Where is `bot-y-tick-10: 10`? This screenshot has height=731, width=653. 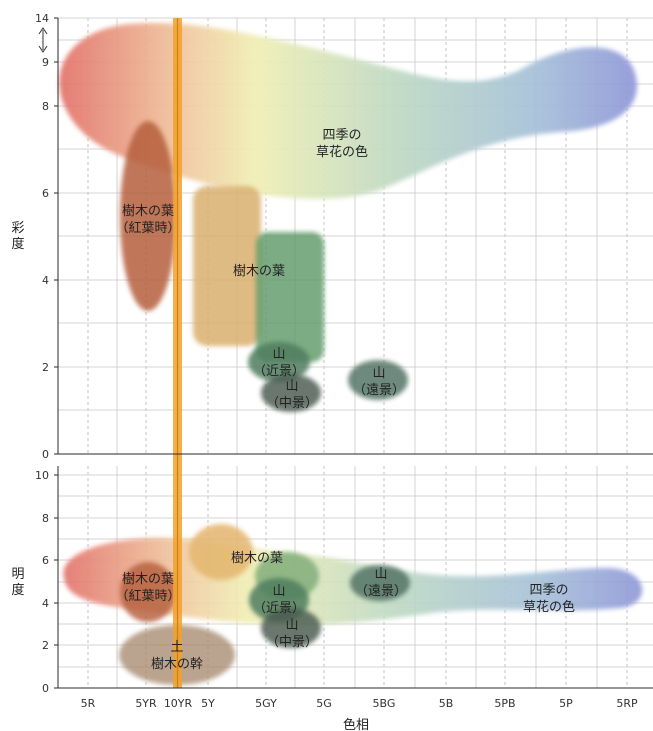 bot-y-tick-10: 10 is located at coordinates (42, 475).